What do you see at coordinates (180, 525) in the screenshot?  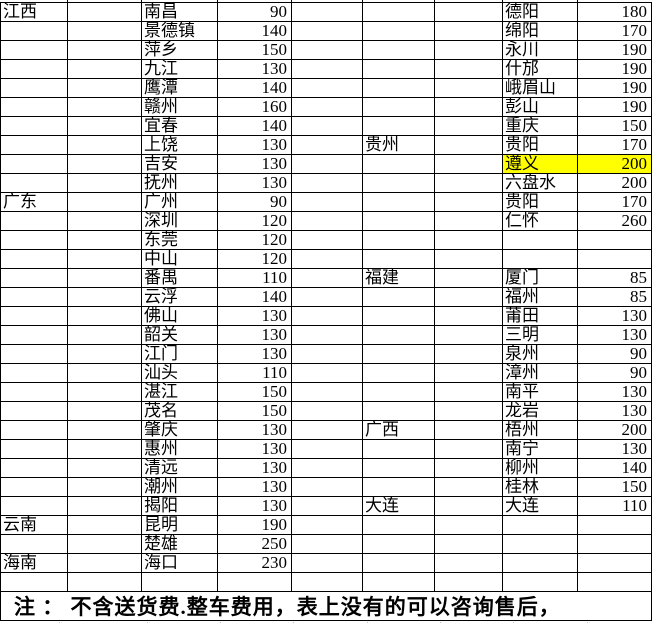 I see `city-cell: 昆明` at bounding box center [180, 525].